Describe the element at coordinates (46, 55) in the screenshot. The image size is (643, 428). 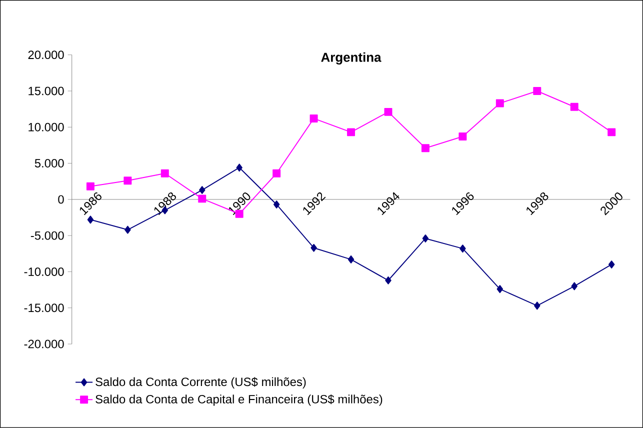
I see `y-tick-label: 20.000` at that location.